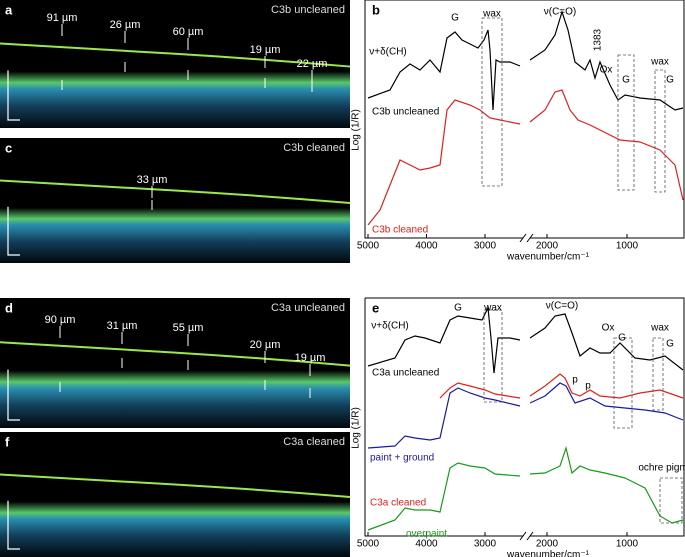 This screenshot has height=557, width=685. Describe the element at coordinates (314, 148) in the screenshot. I see `panel-caption: C3b cleaned` at that location.